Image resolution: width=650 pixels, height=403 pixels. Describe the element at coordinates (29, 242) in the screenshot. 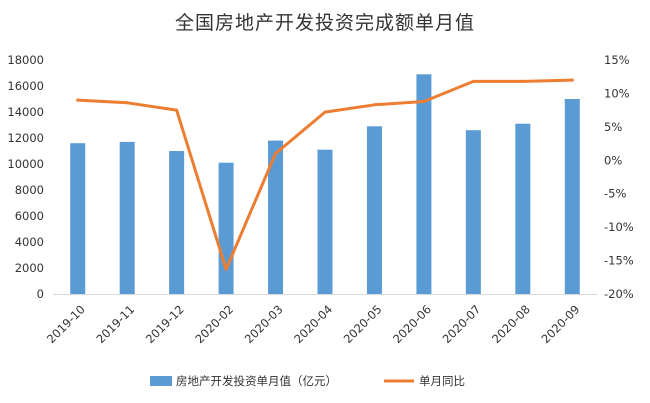

I see `y-left-tick-label: 4000` at that location.